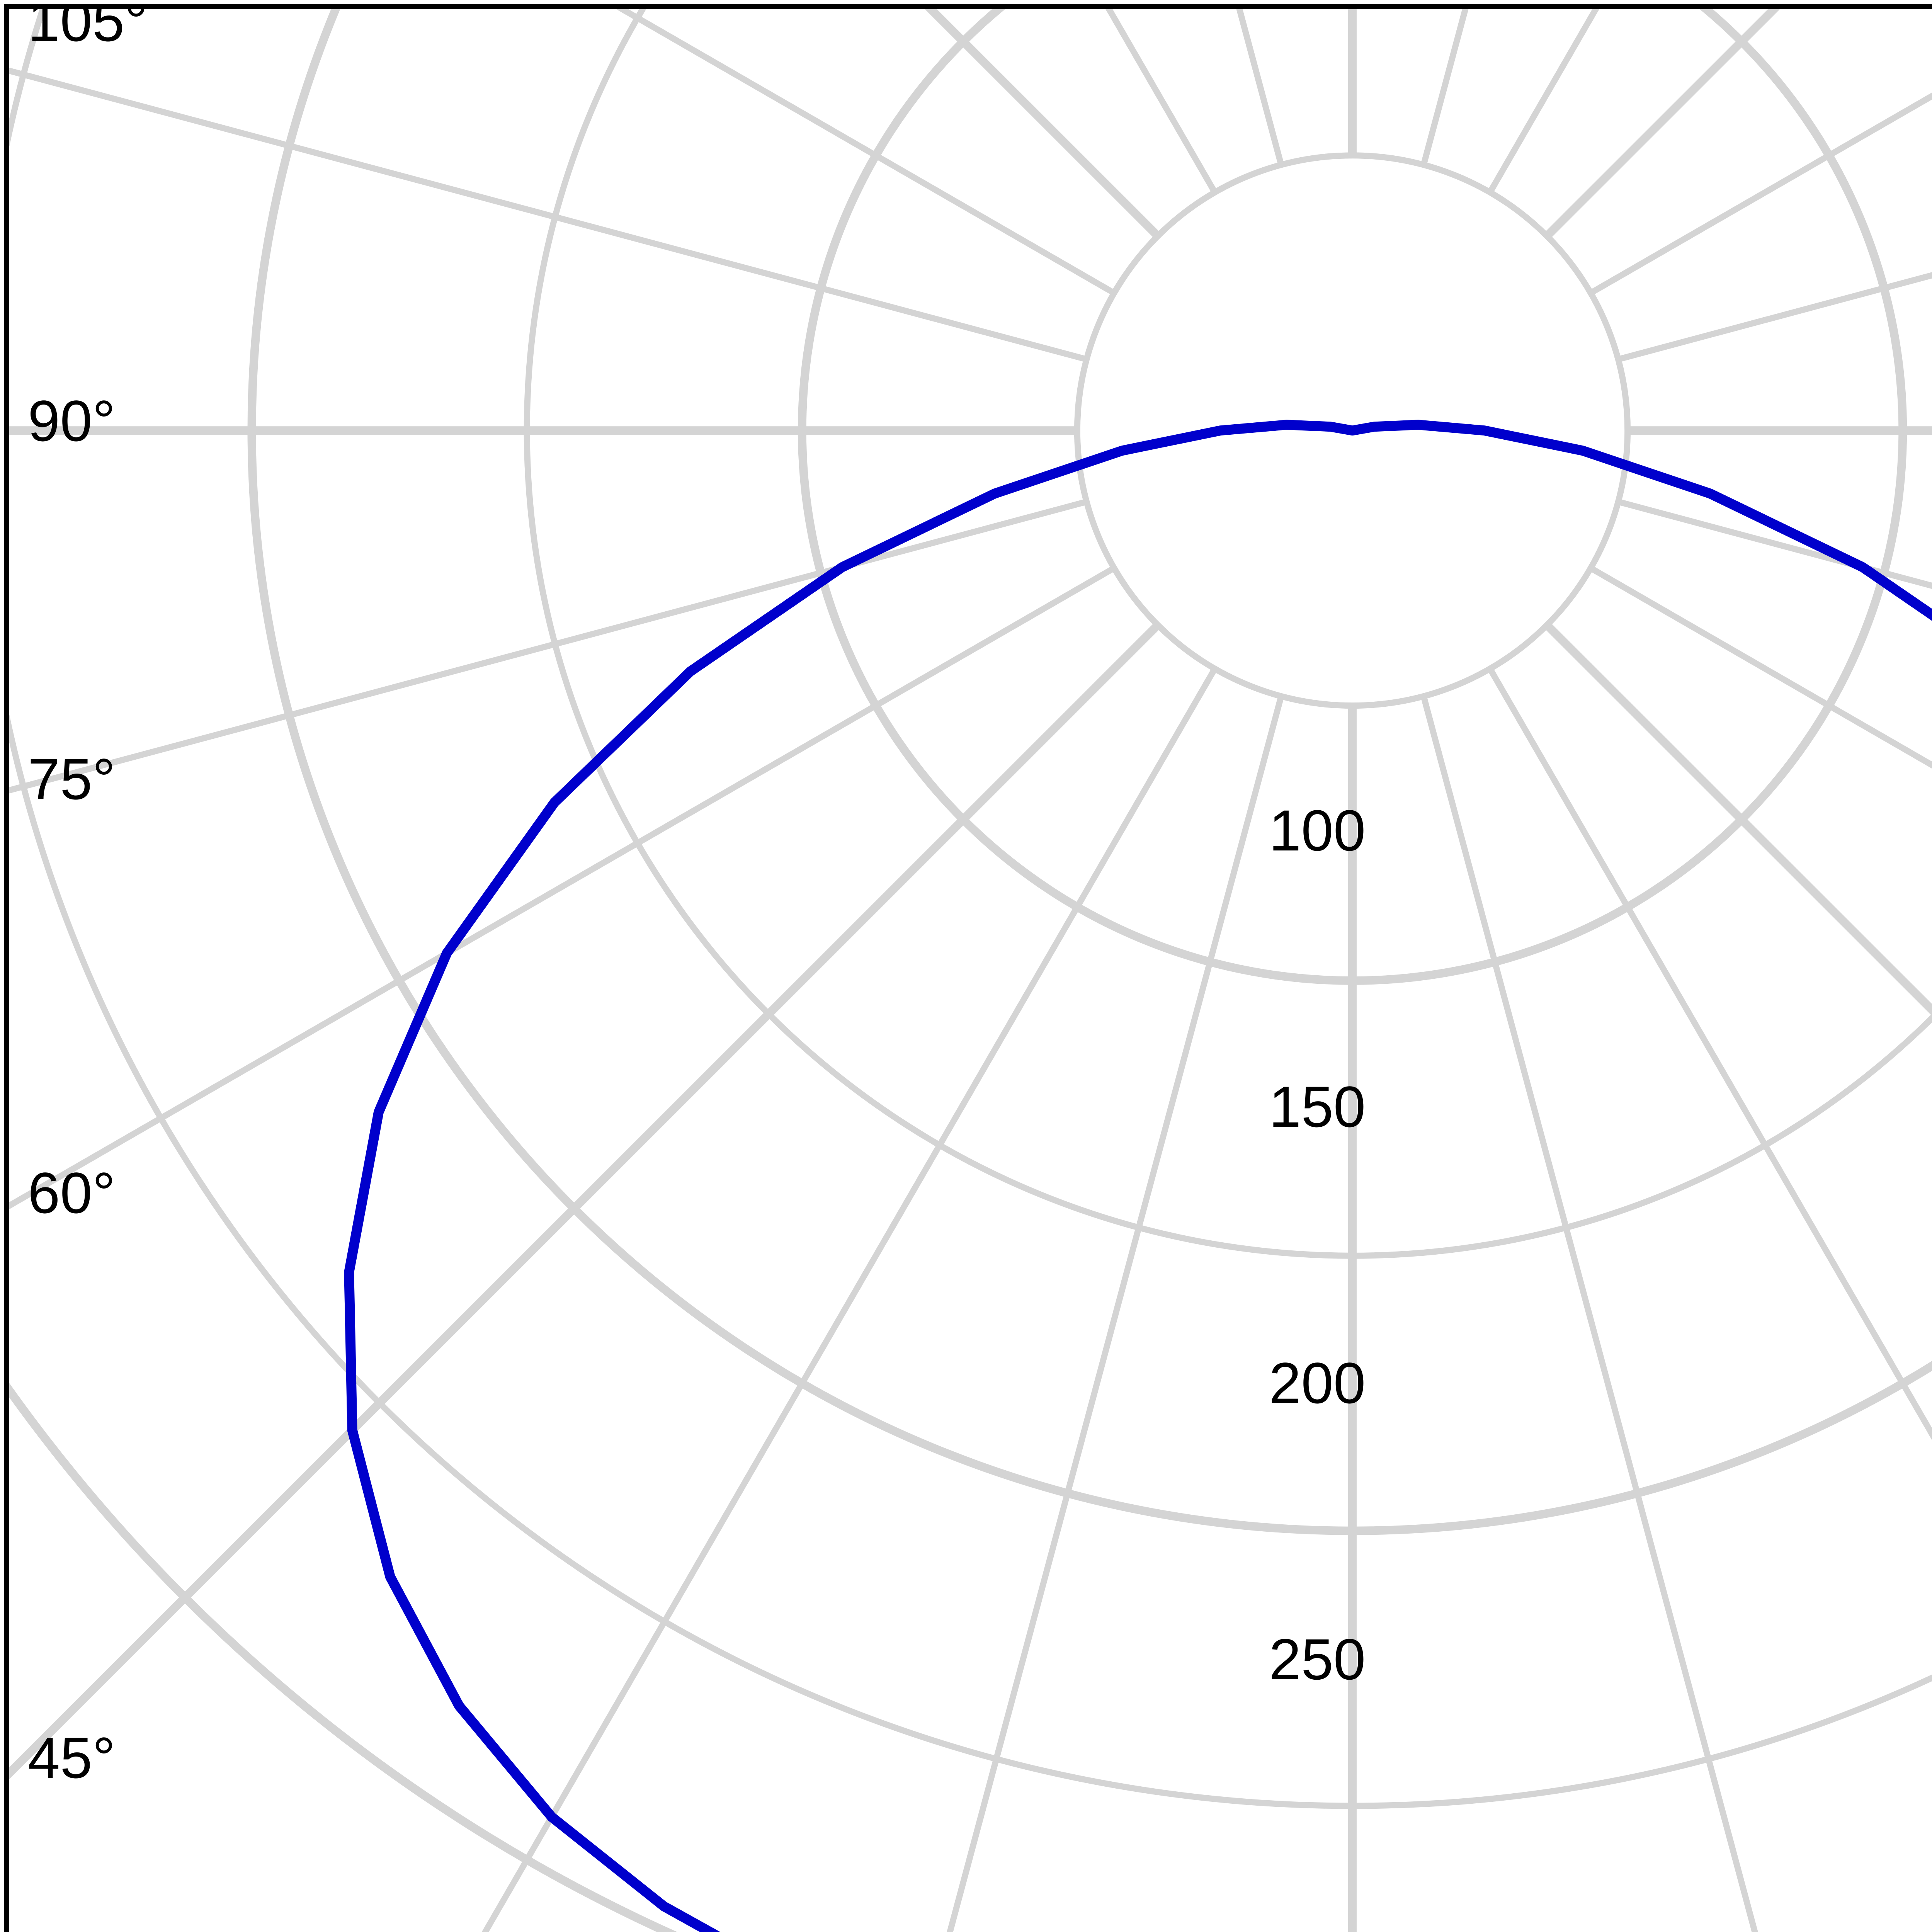  Describe the element at coordinates (1318, 1106) in the screenshot. I see `radial-tick-label-150: 150` at that location.